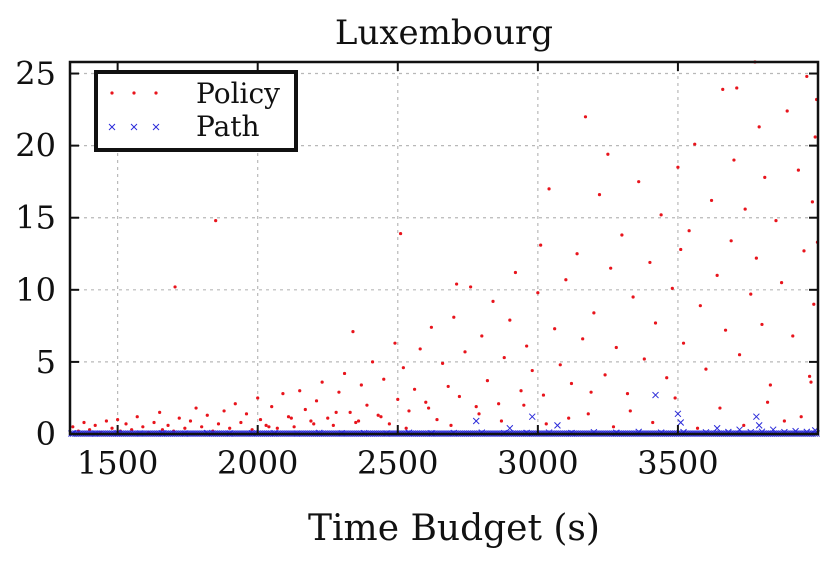 The height and width of the screenshot is (568, 829). I want to click on path-series, so click(444, 414).